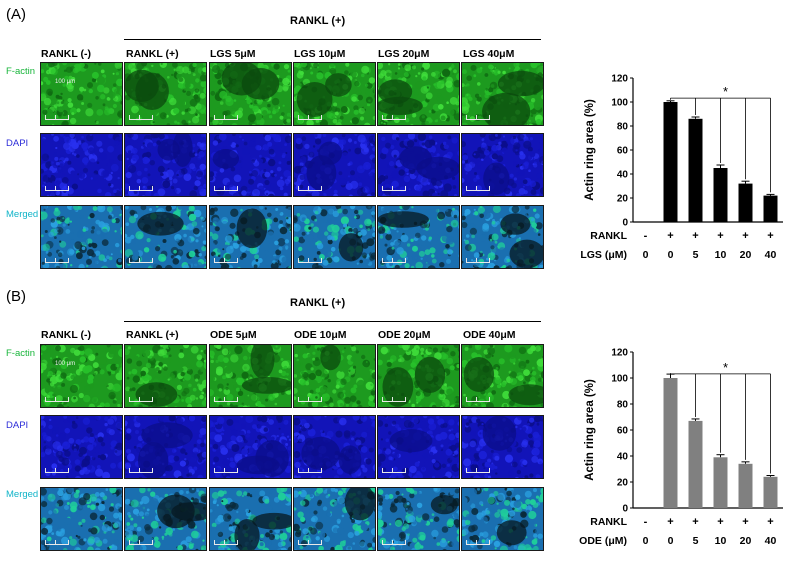  What do you see at coordinates (623, 457) in the screenshot?
I see `y-tick-label: 40` at bounding box center [623, 457].